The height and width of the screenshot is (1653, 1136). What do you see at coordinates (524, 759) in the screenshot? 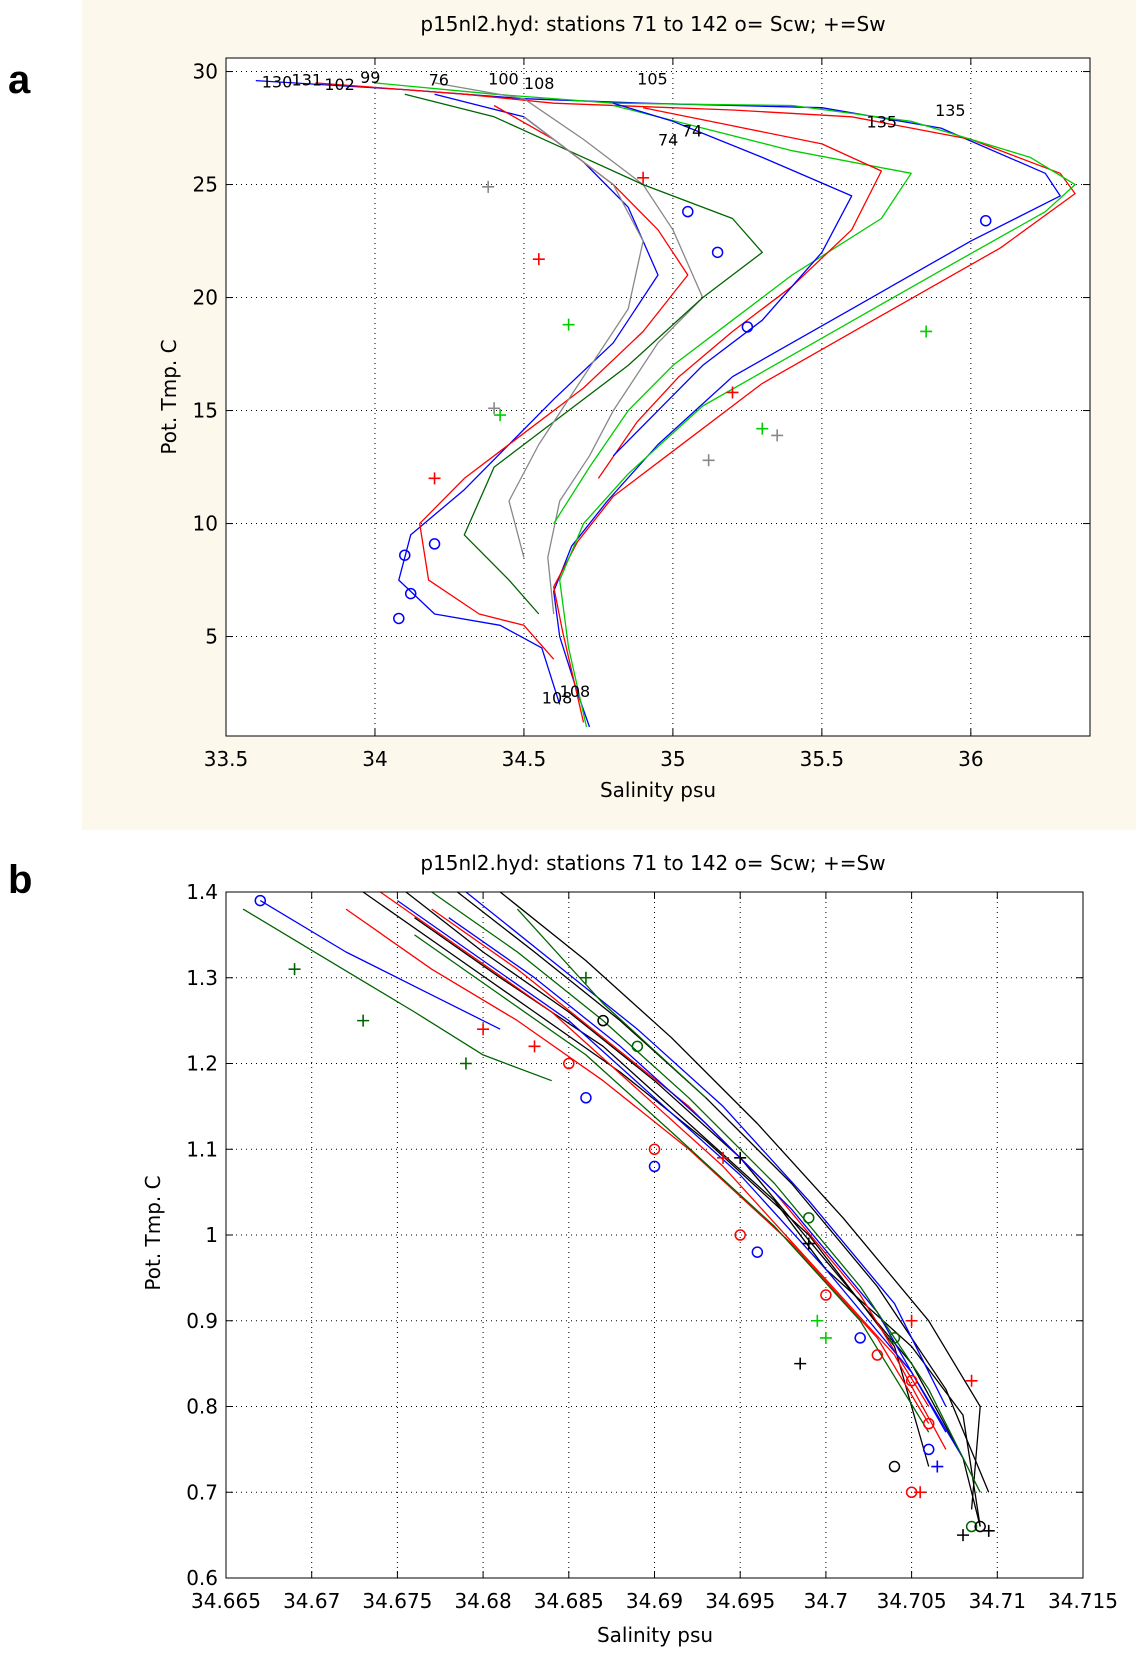
I see `x-tick-label: 34.5` at bounding box center [524, 759].